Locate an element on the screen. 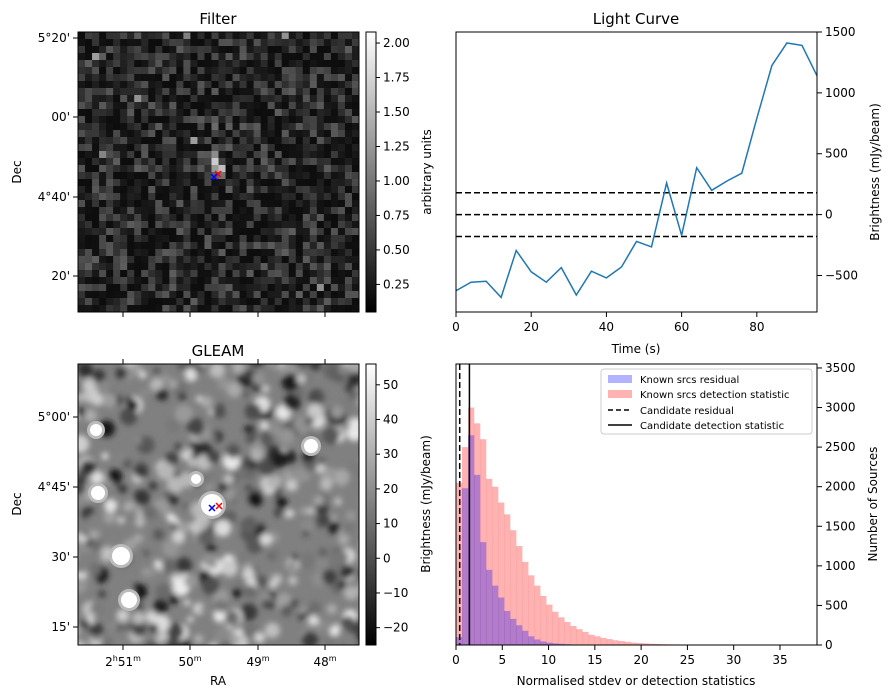  gleam-title: GLEAM is located at coordinates (218, 351).